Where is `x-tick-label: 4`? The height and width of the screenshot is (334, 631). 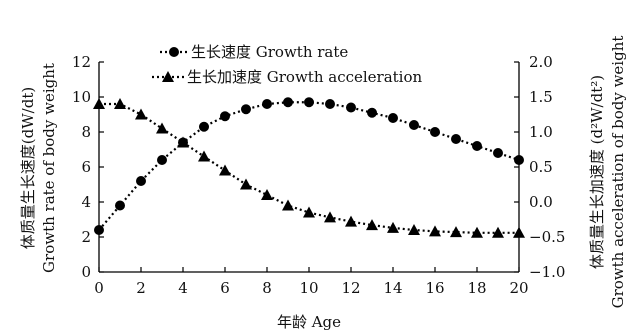 x-tick-label: 4 is located at coordinates (183, 288).